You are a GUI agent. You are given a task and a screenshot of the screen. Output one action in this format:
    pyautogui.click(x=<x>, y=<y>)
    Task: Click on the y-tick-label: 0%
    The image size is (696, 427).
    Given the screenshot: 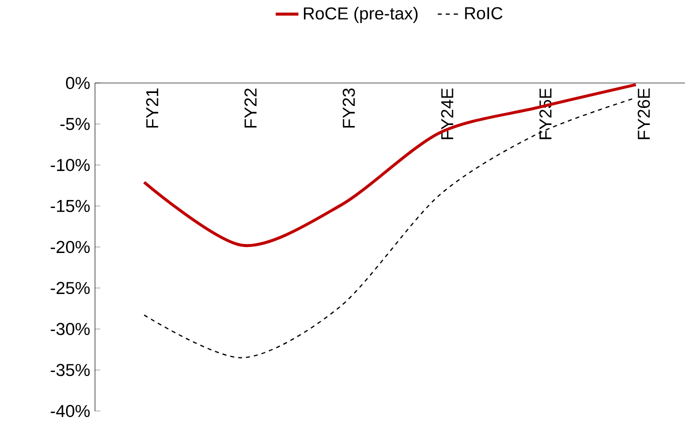 What is the action you would take?
    pyautogui.click(x=78, y=83)
    